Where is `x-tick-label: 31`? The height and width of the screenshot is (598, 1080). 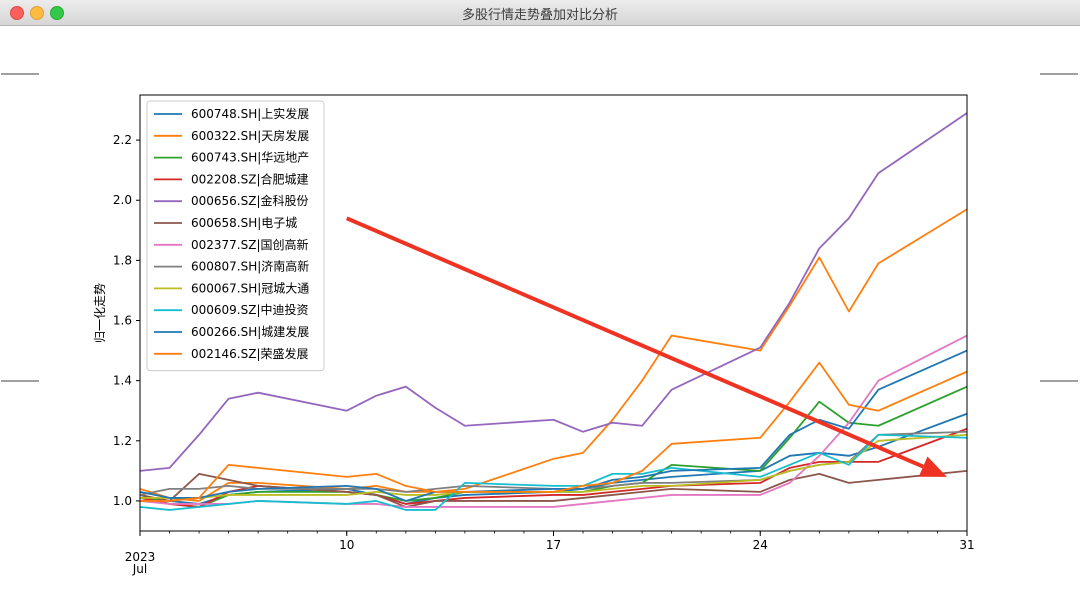 x-tick-label: 31 is located at coordinates (966, 545).